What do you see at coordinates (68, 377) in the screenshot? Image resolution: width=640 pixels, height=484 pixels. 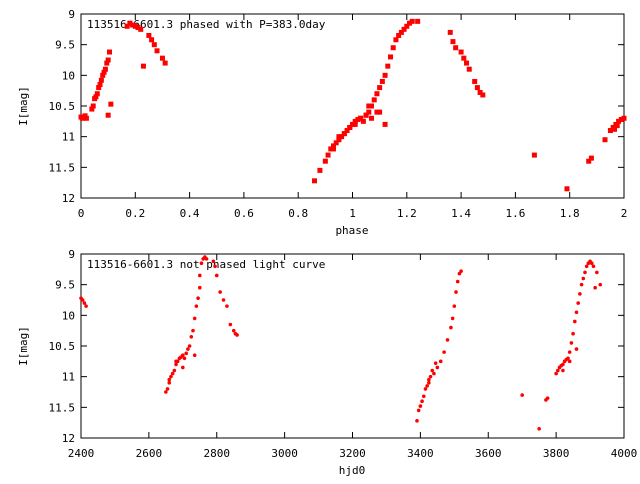 I see `light-curve-y-tick-label: 11` at bounding box center [68, 377].